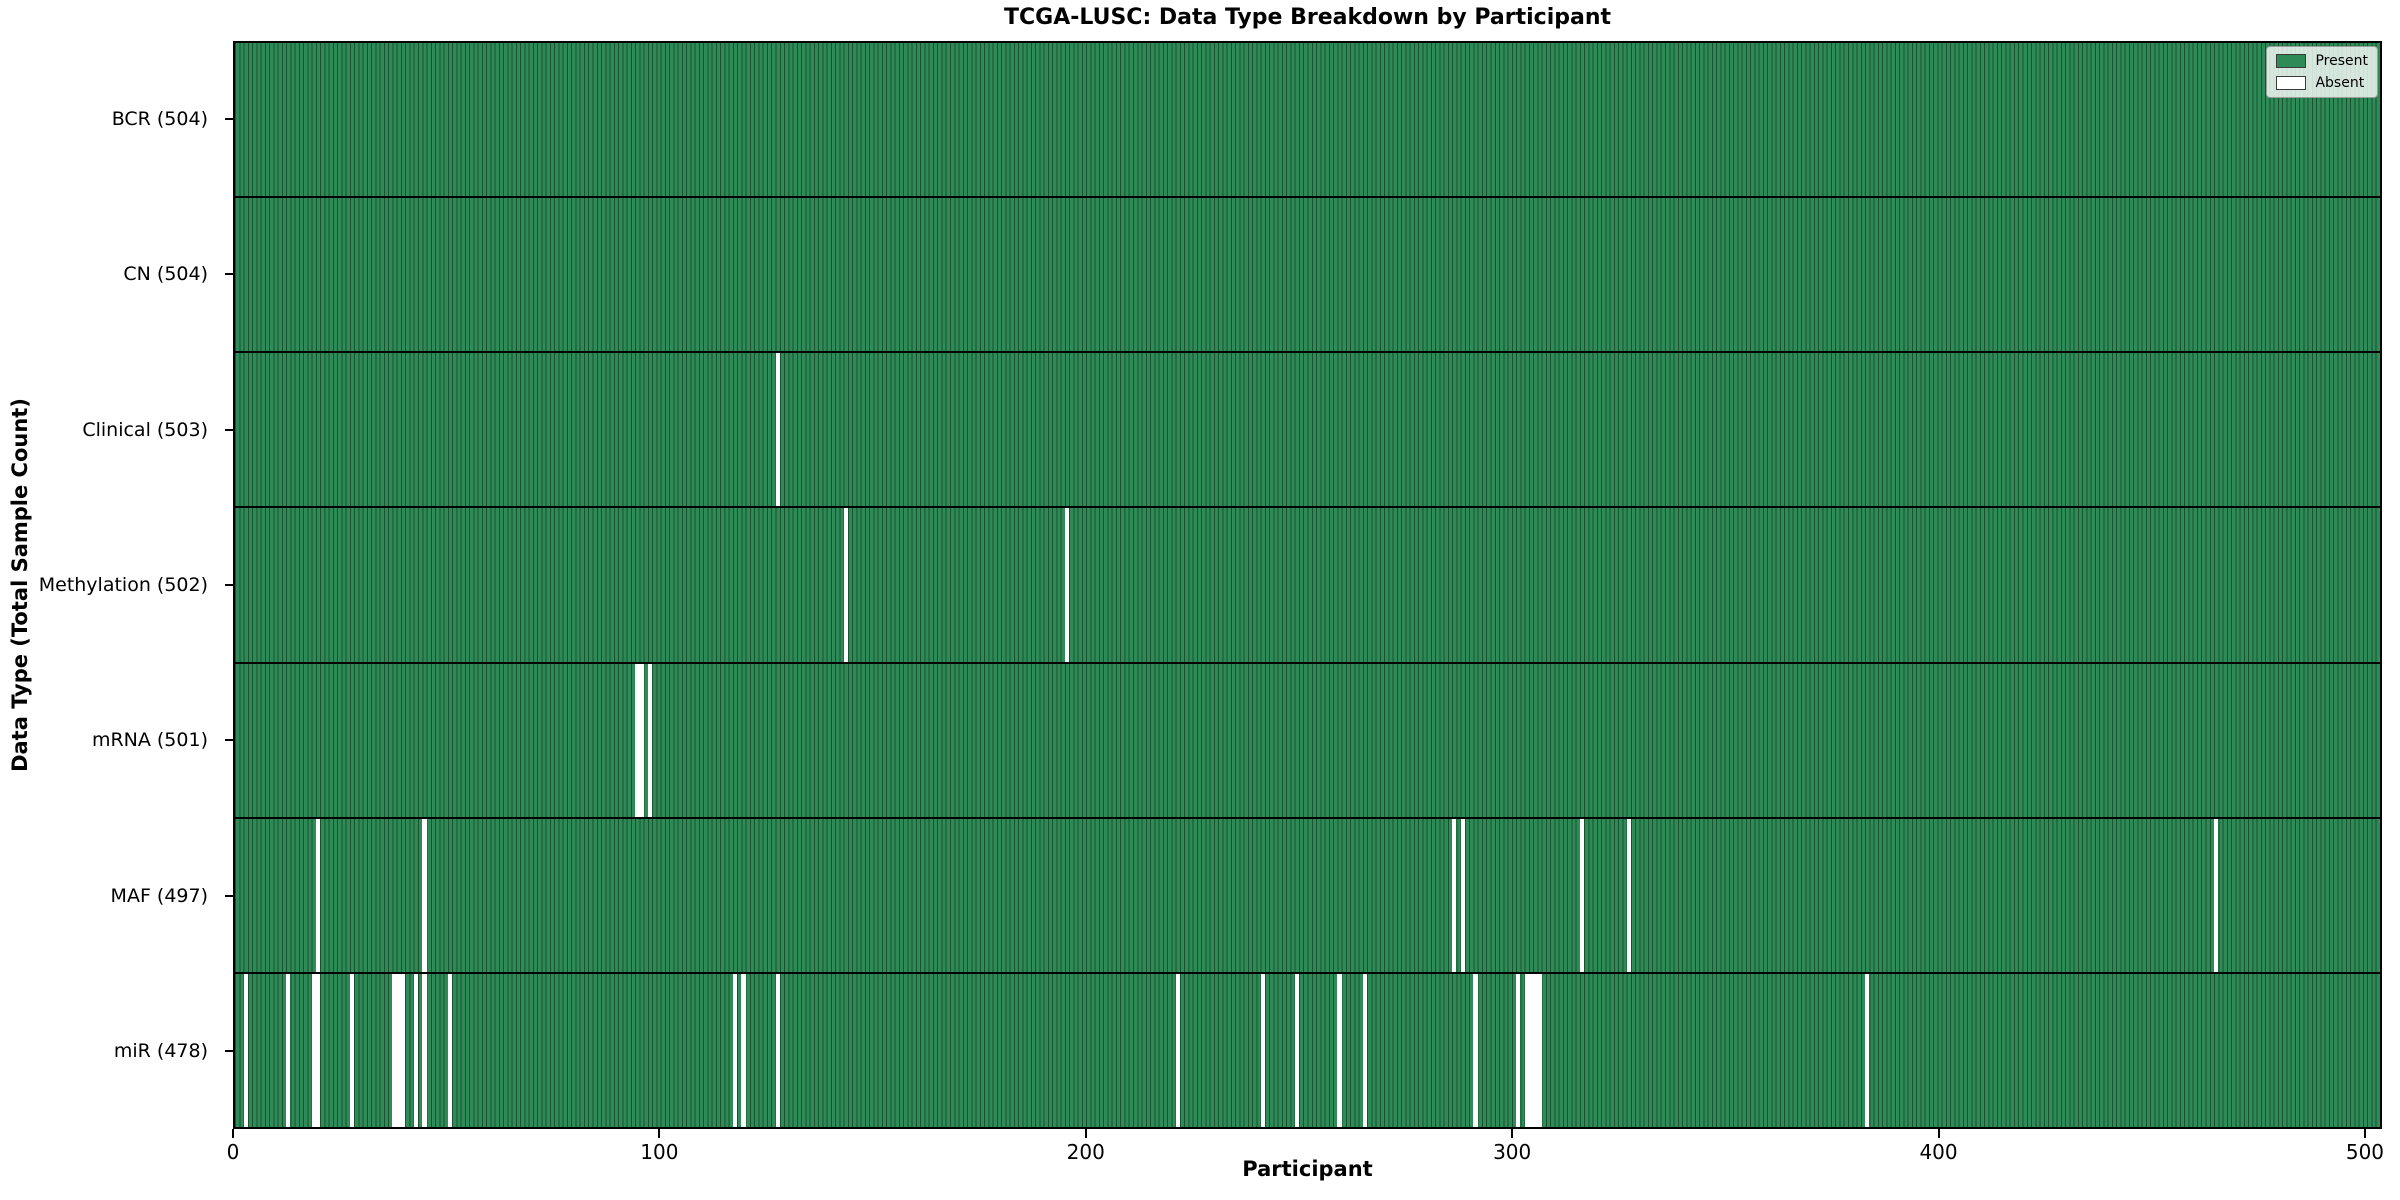  Describe the element at coordinates (1085, 1152) in the screenshot. I see `x-tick-label-200: 200` at that location.